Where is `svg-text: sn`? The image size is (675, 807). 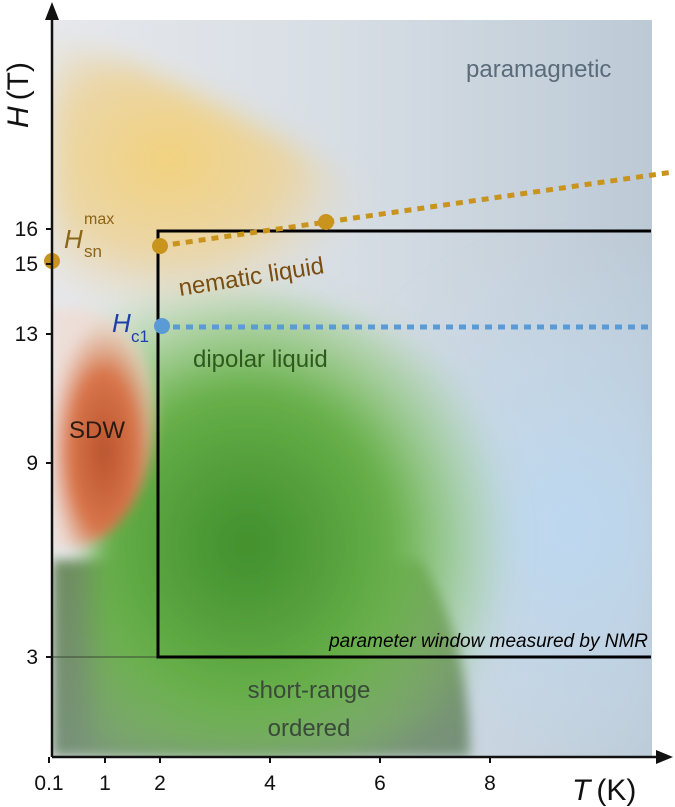 svg-text: sn is located at coordinates (93, 251).